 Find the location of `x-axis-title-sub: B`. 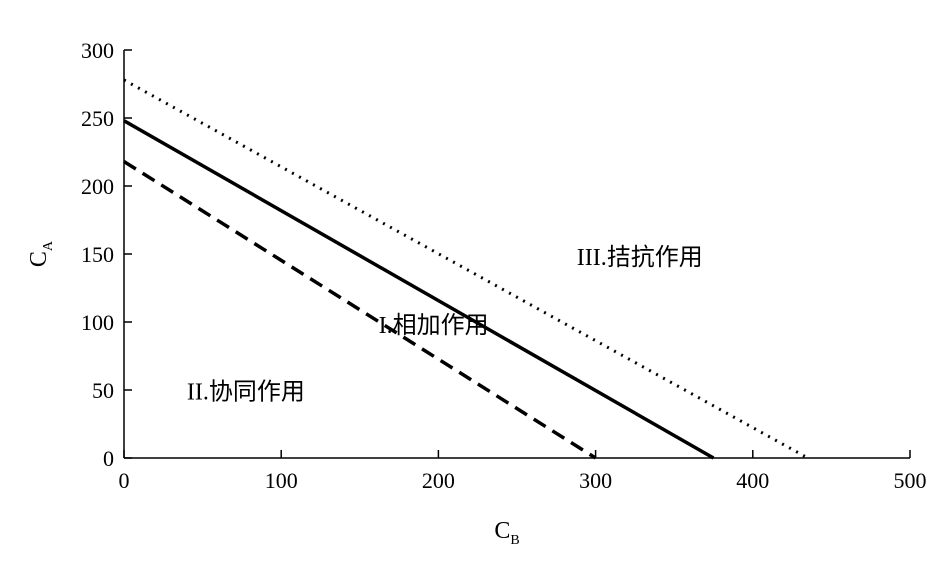

x-axis-title-sub: B is located at coordinates (514, 540).